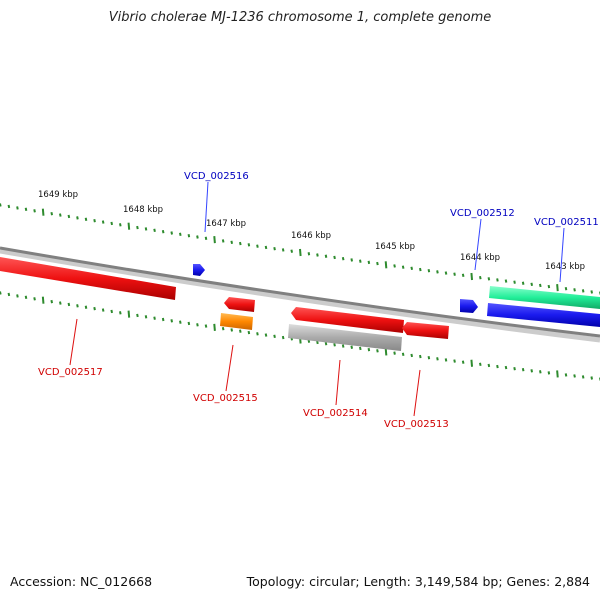  What do you see at coordinates (216, 176) in the screenshot?
I see `feature-label: VCD_002516` at bounding box center [216, 176].